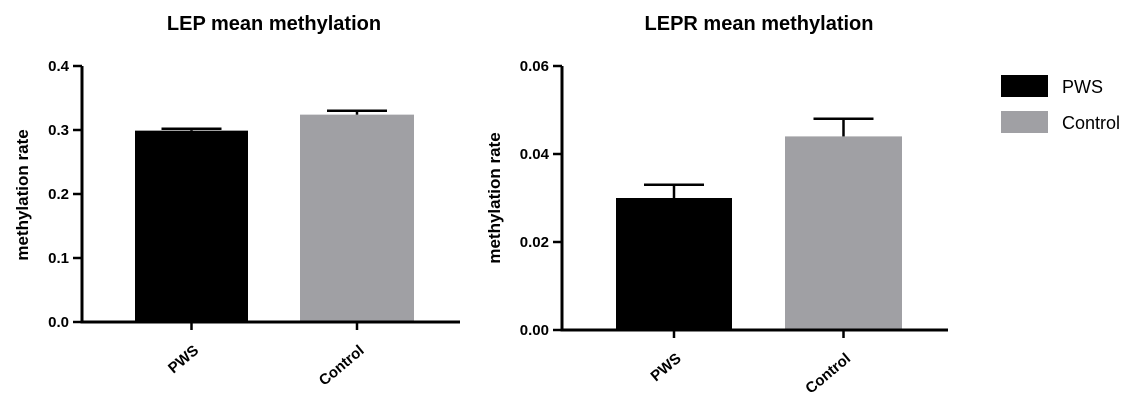  Describe the element at coordinates (191, 226) in the screenshot. I see `lep-bar-pws` at that location.